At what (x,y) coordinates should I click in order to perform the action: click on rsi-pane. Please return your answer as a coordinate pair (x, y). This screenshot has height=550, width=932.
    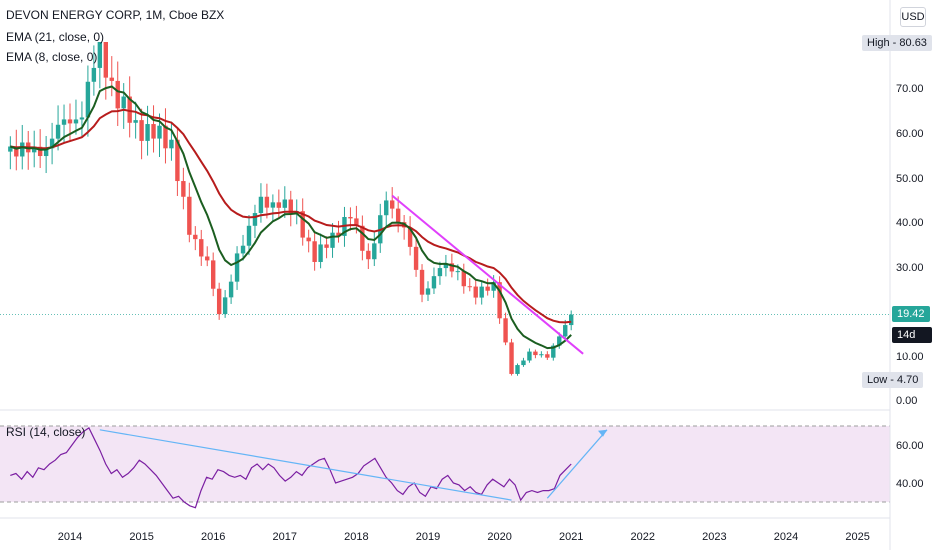
    Looking at the image, I should click on (445, 467).